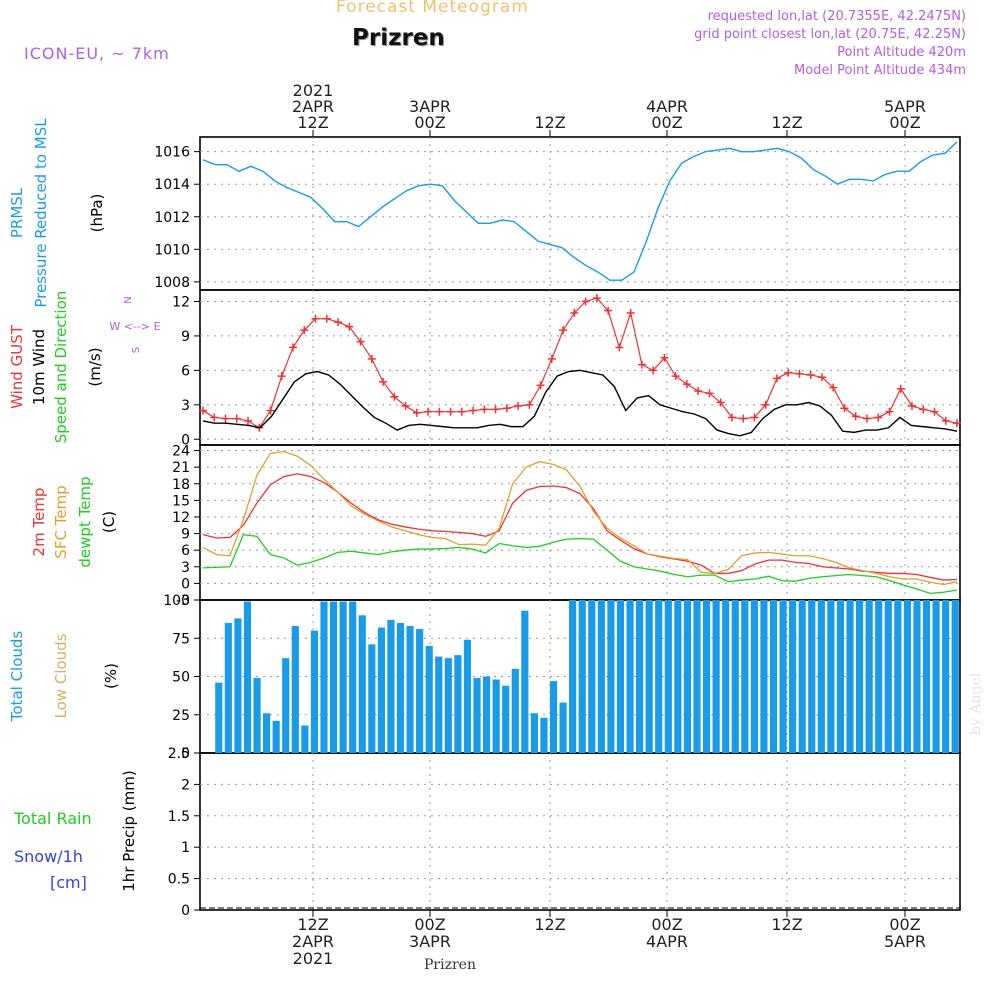 This screenshot has height=1000, width=1000. Describe the element at coordinates (313, 941) in the screenshot. I see `bottom-time-label: 2APR` at that location.